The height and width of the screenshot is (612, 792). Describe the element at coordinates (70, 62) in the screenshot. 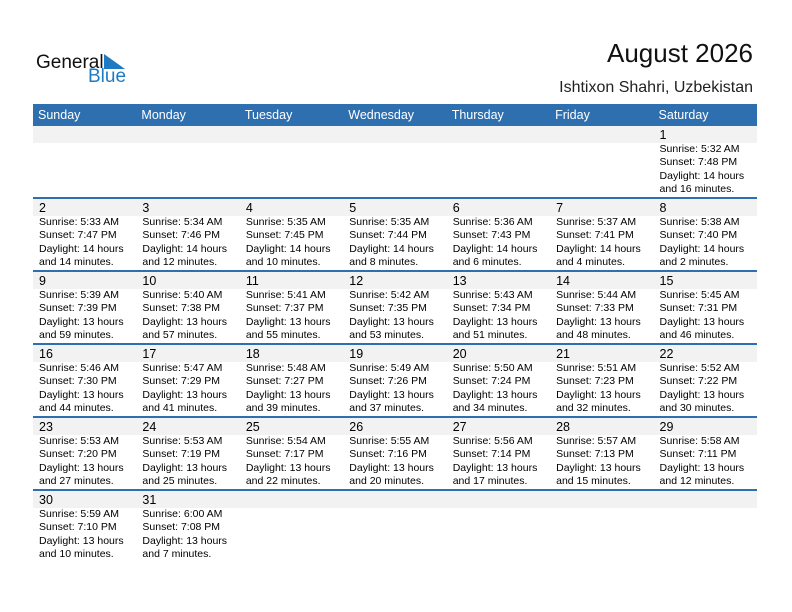

I see `logo-text-general: General` at that location.